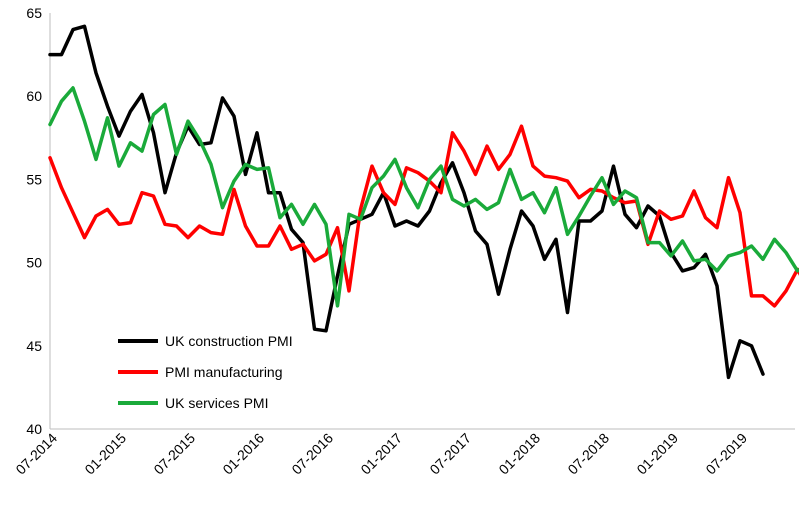 The width and height of the screenshot is (799, 508). I want to click on x-tick-label: 01-2018, so click(519, 454).